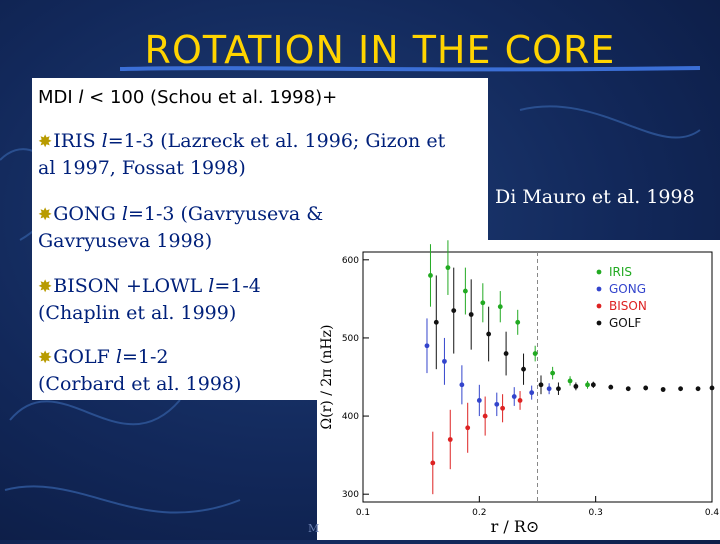 This screenshot has width=720, height=544. I want to click on iris-text: IRIS, so click(77, 141).